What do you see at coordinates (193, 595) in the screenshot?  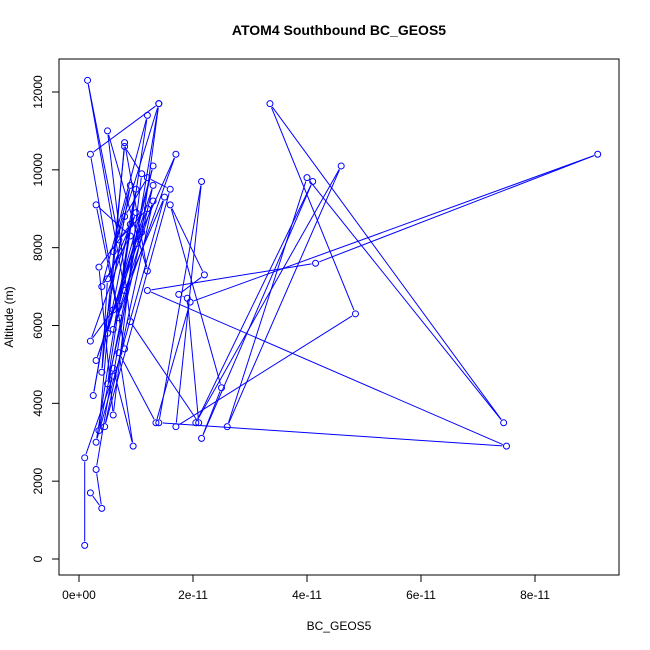 I see `x-tick-label: 2e-11` at bounding box center [193, 595].